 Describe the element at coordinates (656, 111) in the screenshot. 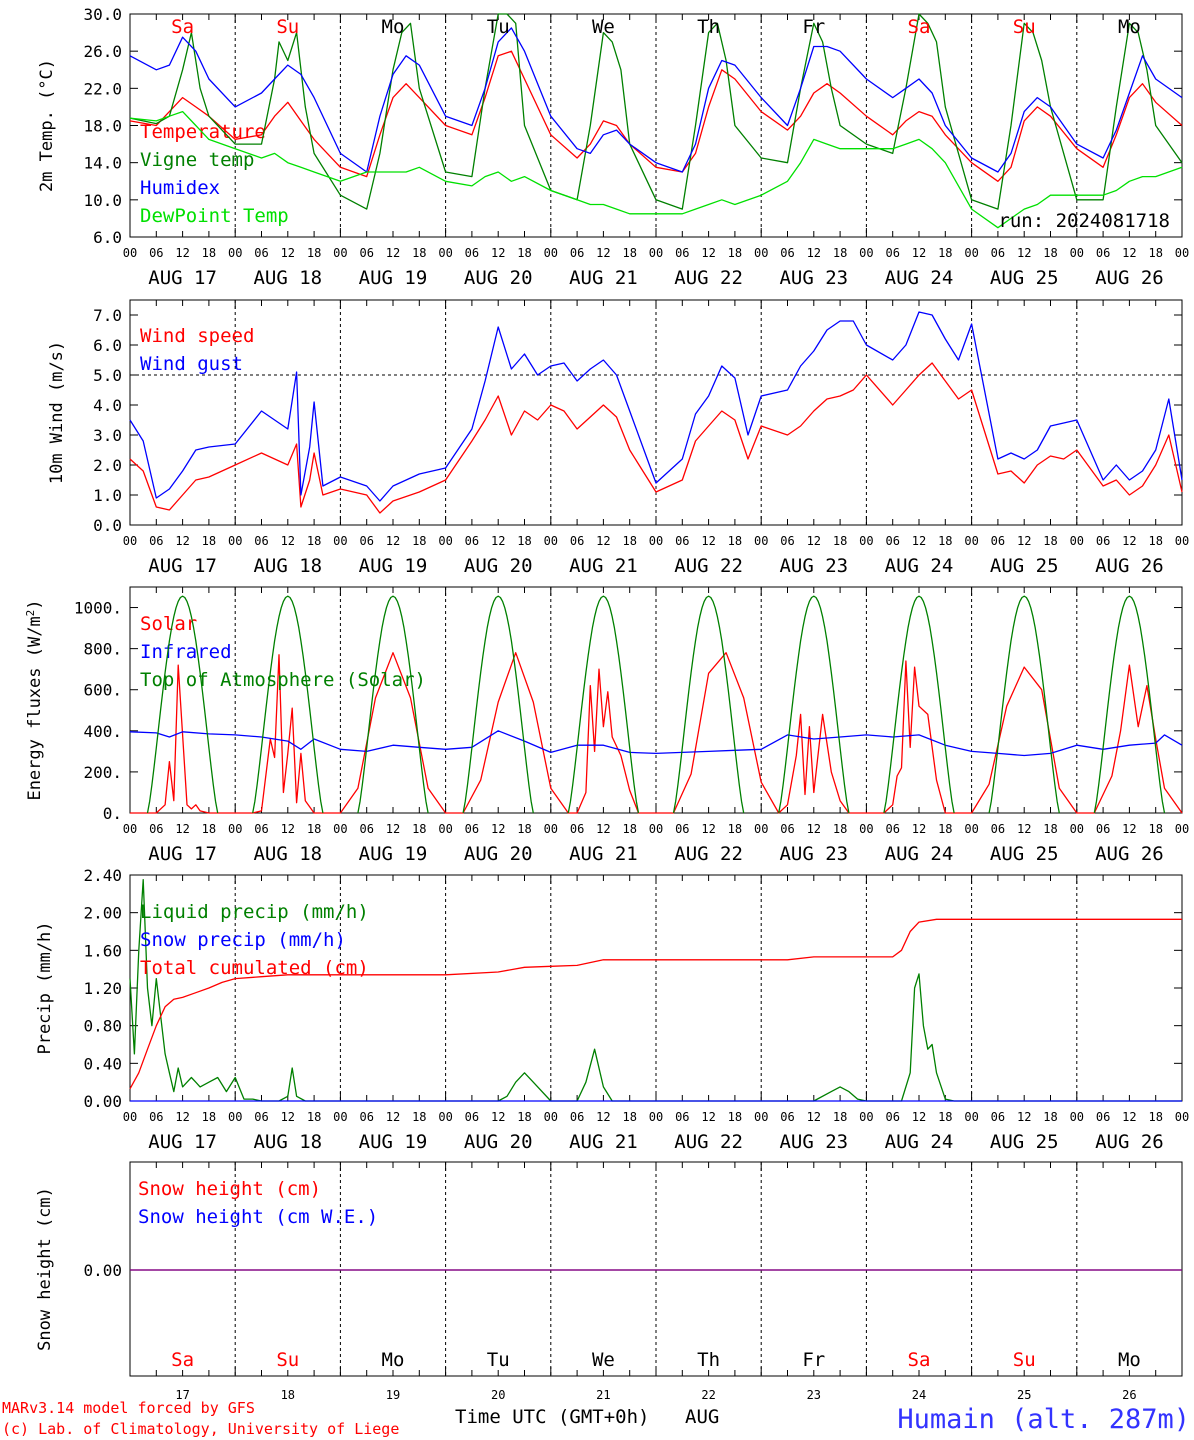

I see `series-line-vigne-temp` at that location.